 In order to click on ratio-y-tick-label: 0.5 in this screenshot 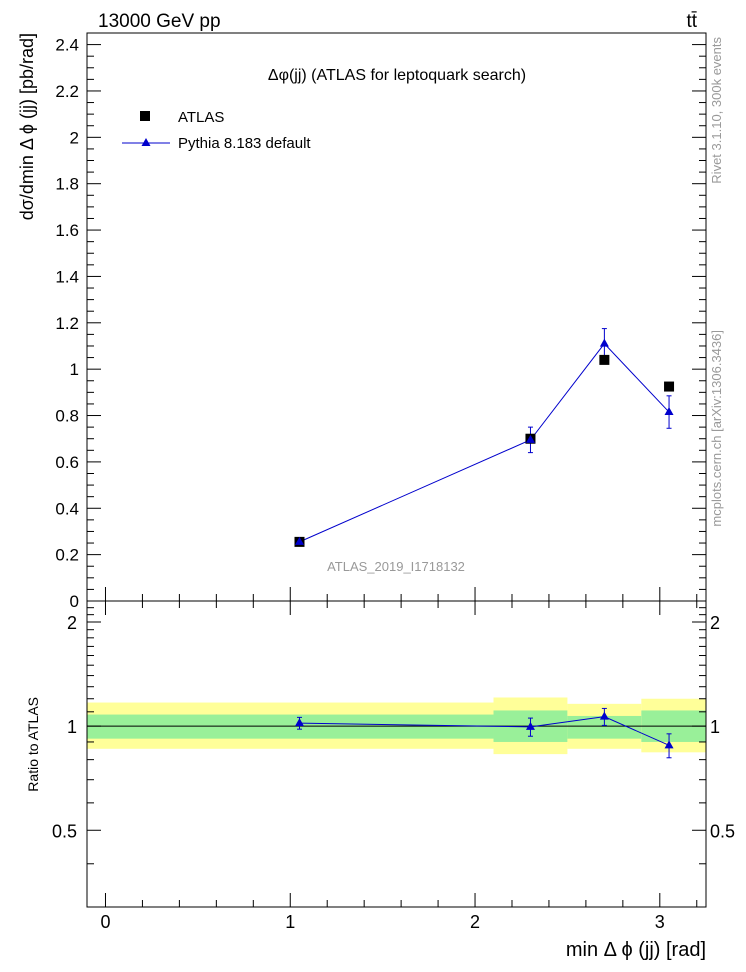, I will do `click(64, 831)`.